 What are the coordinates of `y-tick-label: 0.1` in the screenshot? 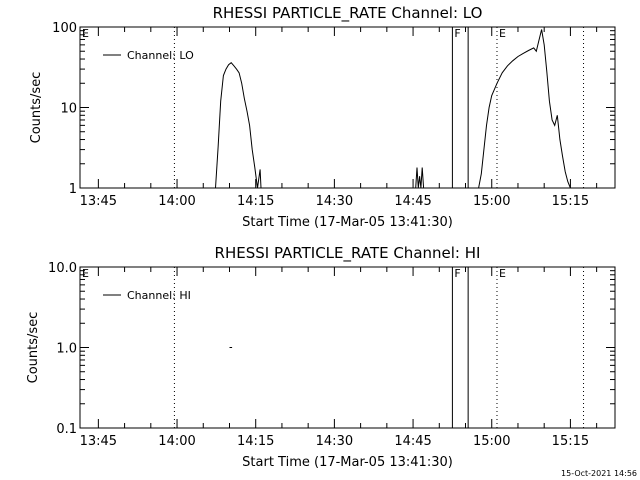 It's located at (66, 429).